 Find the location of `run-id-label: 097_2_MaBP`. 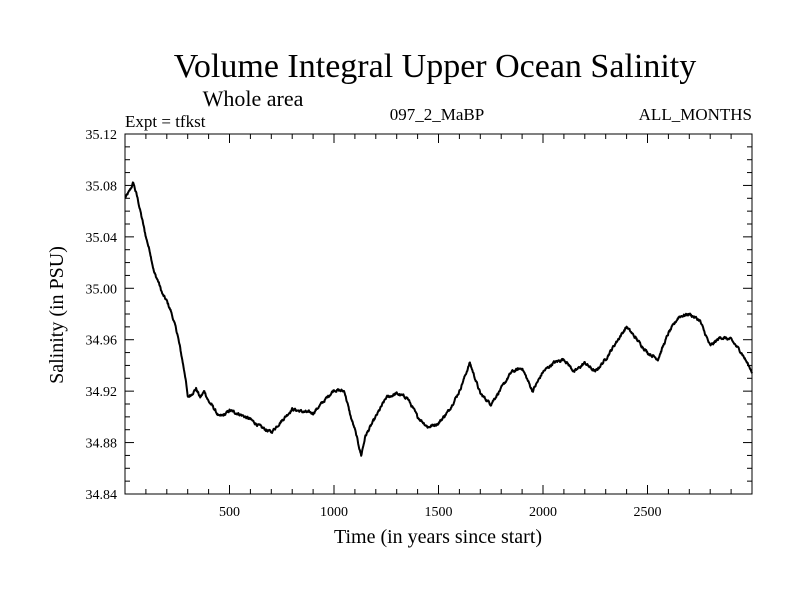

run-id-label: 097_2_MaBP is located at coordinates (437, 114).